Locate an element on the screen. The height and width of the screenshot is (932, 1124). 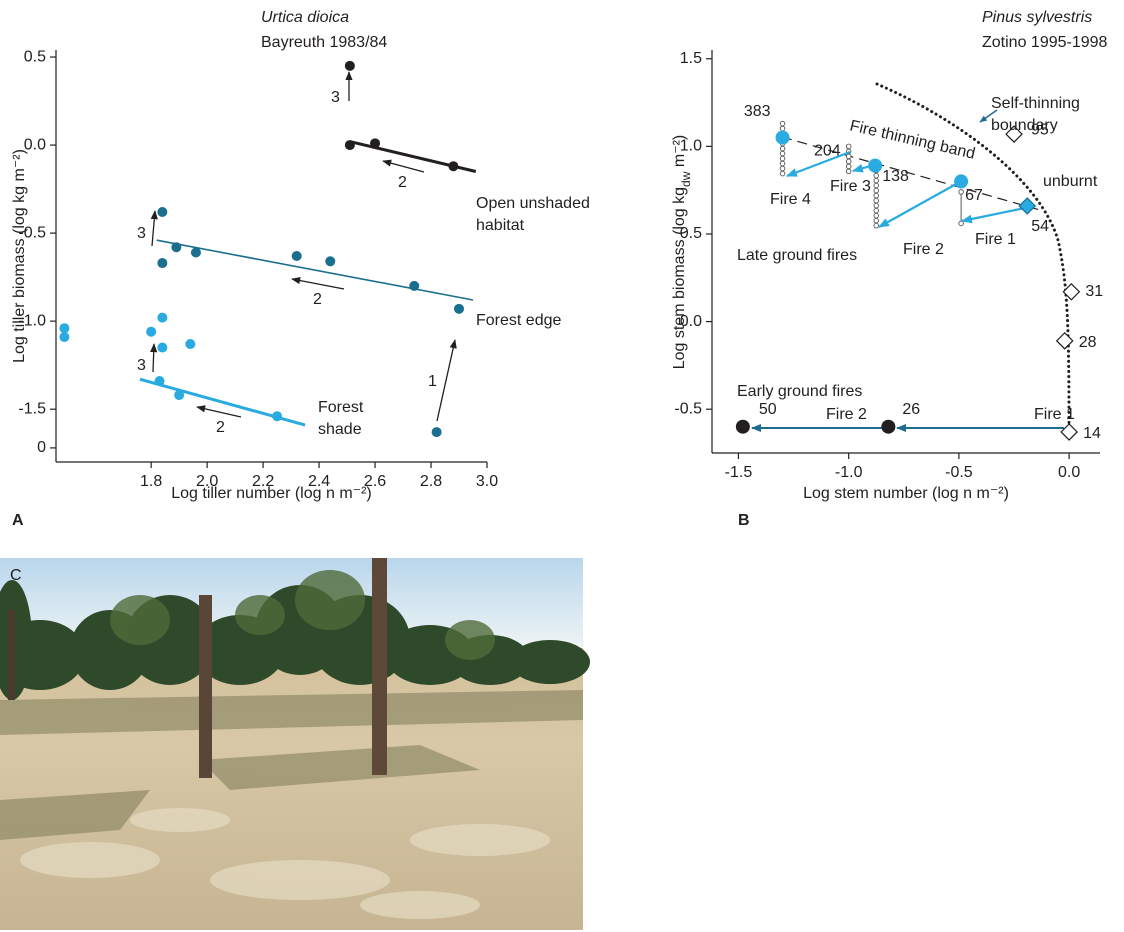
annotation: Fire thinning band is located at coordinates (912, 139).